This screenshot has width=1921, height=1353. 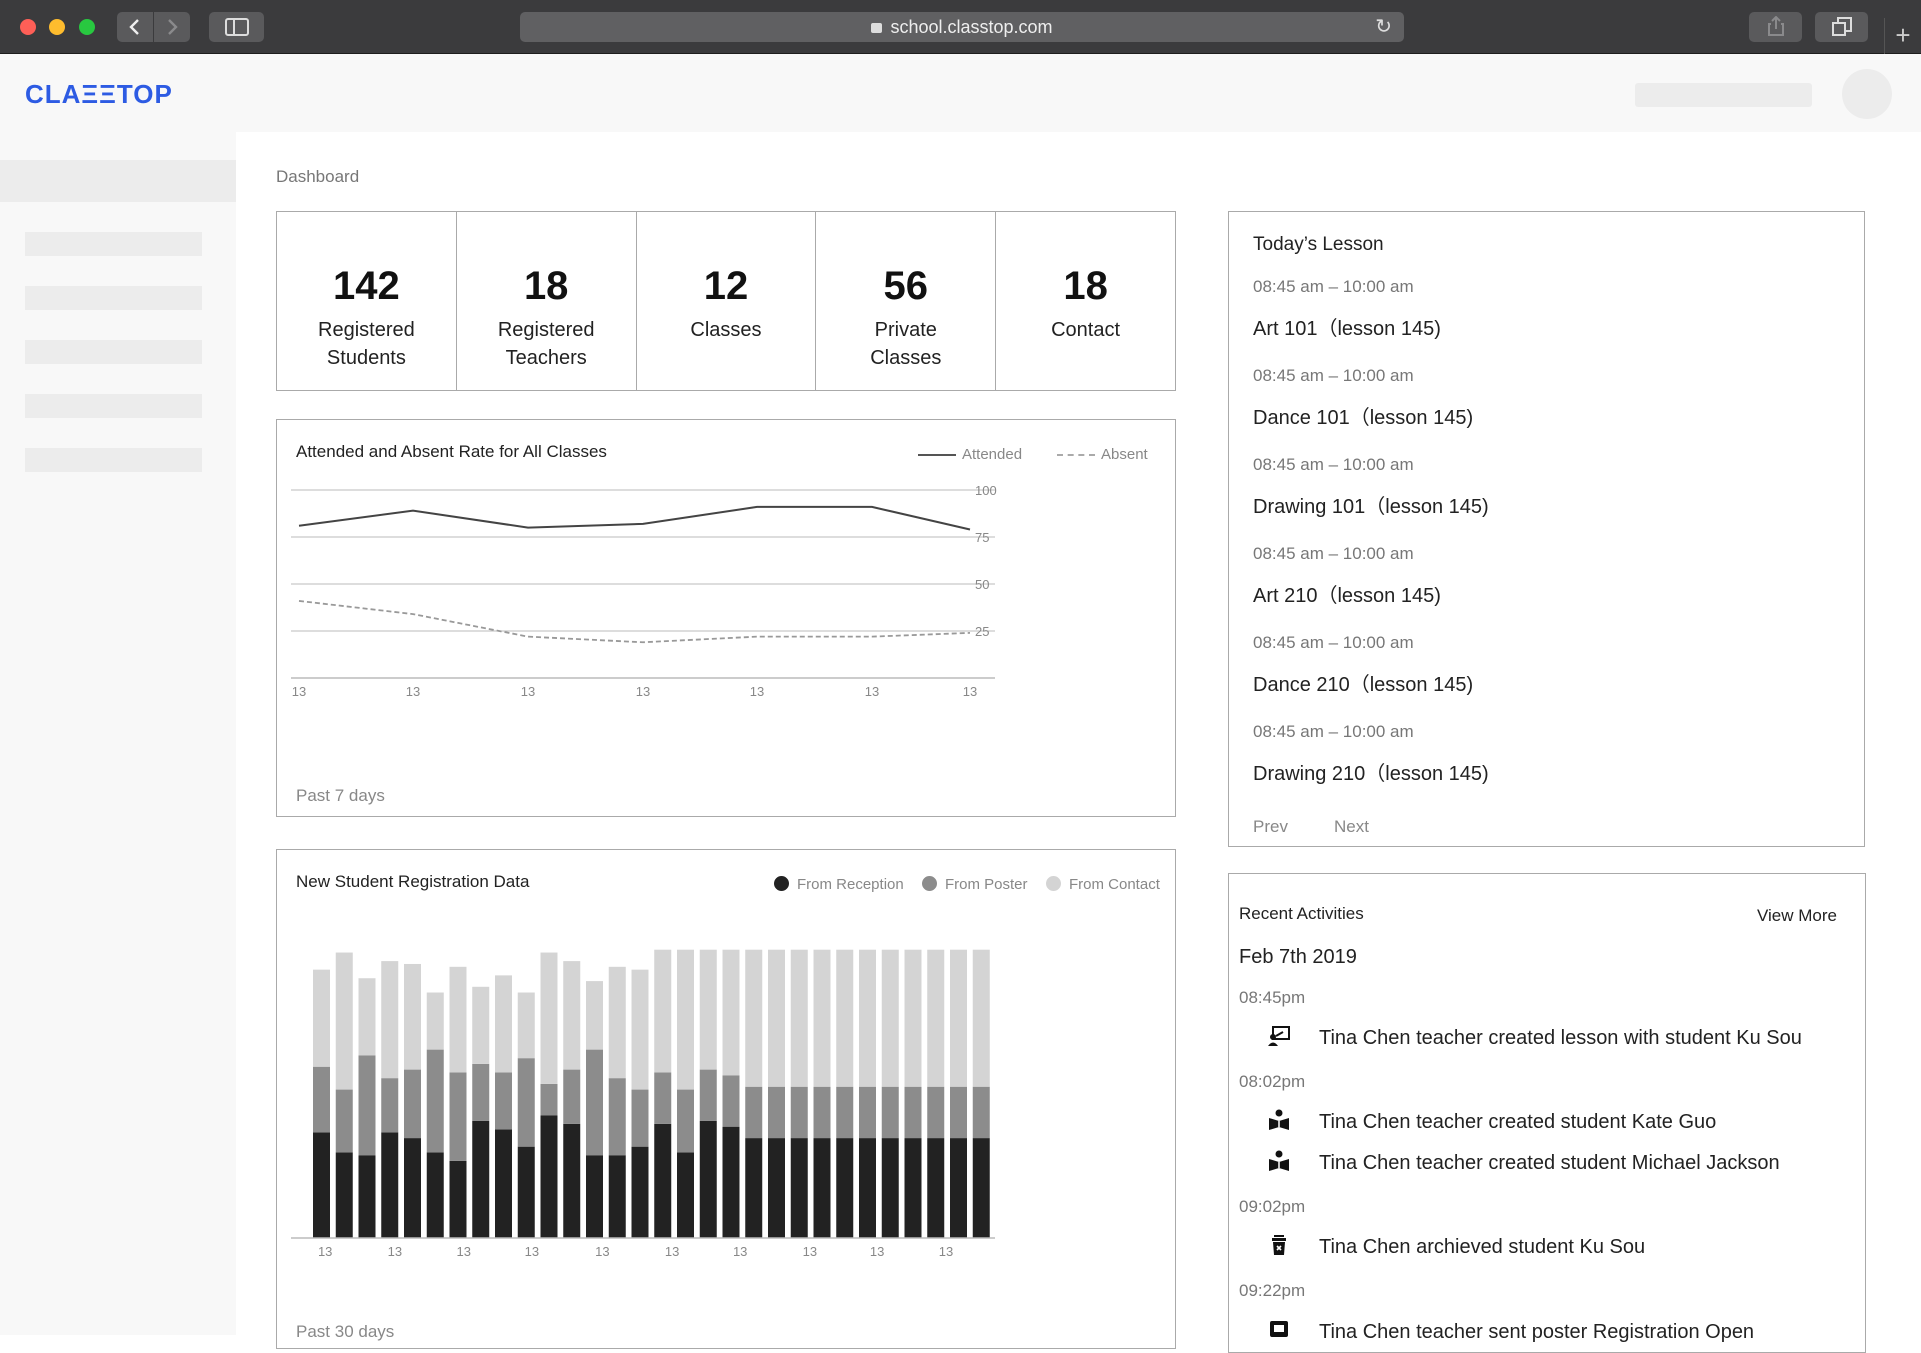 What do you see at coordinates (1347, 329) in the screenshot?
I see `lesson-name: Art 101（lesson 145)` at bounding box center [1347, 329].